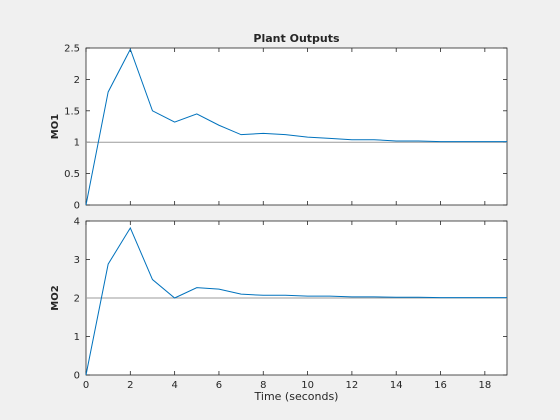  Describe the element at coordinates (77, 299) in the screenshot. I see `ytick-label-mo2: 2` at that location.